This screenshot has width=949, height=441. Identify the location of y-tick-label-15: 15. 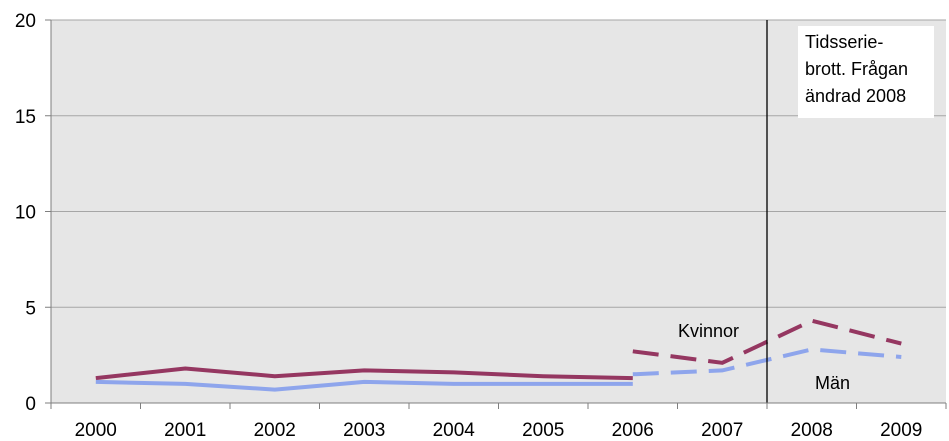
(25, 117).